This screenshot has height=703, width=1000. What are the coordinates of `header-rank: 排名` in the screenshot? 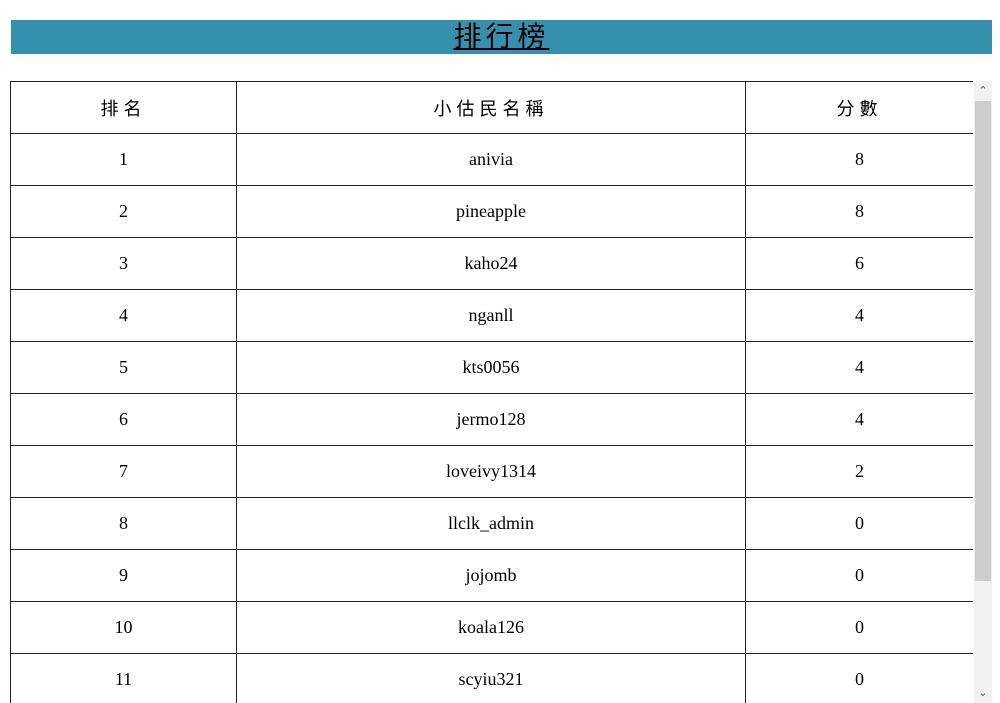 It's located at (123, 107).